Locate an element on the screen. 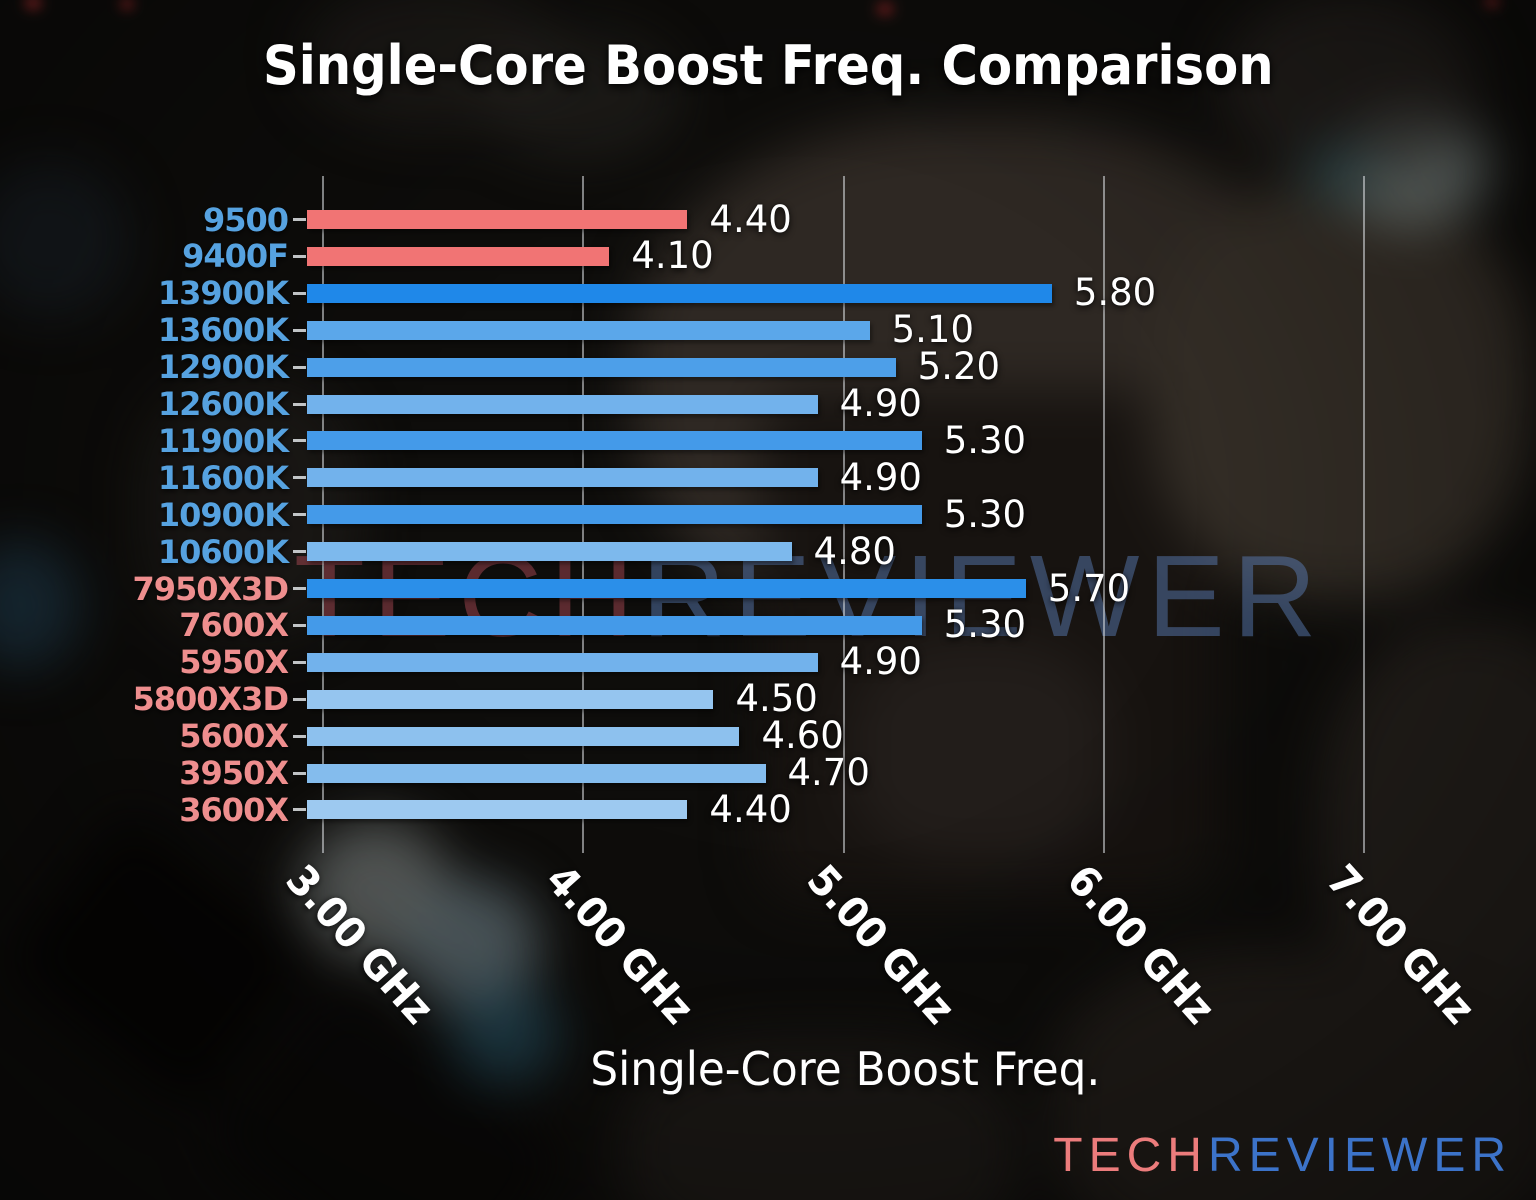 Image resolution: width=1536 pixels, height=1200 pixels. x-tick-label: 5.00 GHz is located at coordinates (881, 944).